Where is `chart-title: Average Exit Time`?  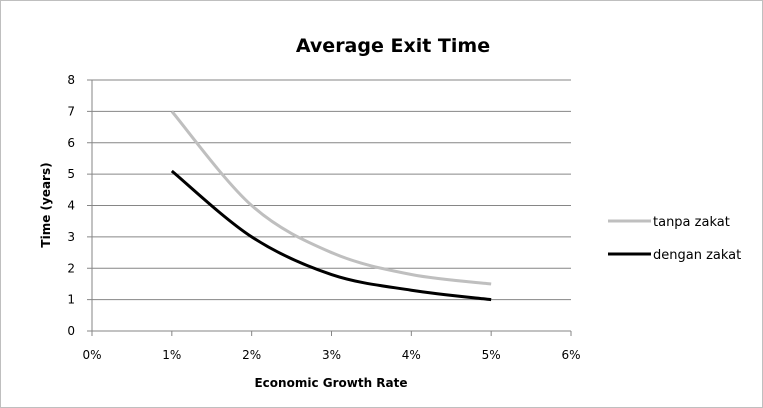 chart-title: Average Exit Time is located at coordinates (393, 46).